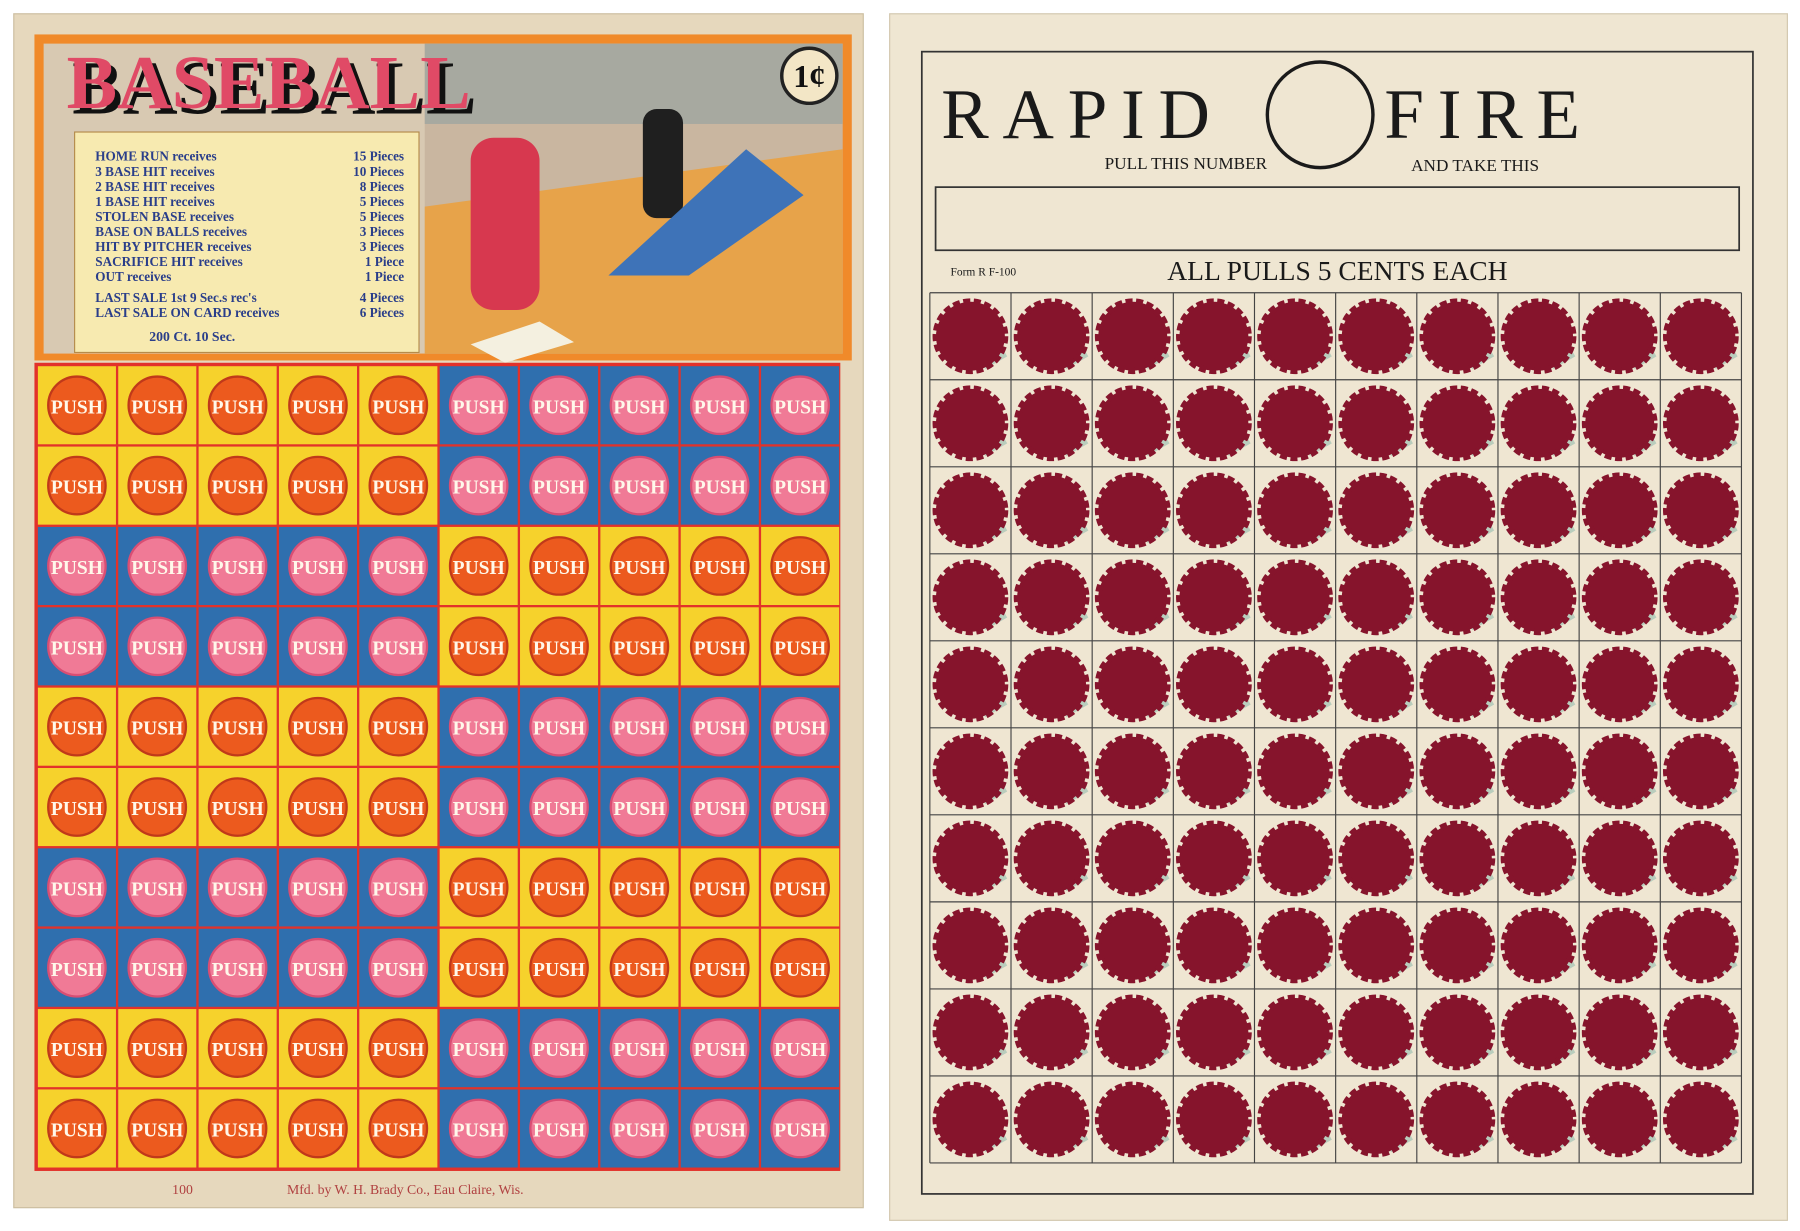 Image resolution: width=1800 pixels, height=1231 pixels. What do you see at coordinates (809, 76) in the screenshot?
I see `price-badge` at bounding box center [809, 76].